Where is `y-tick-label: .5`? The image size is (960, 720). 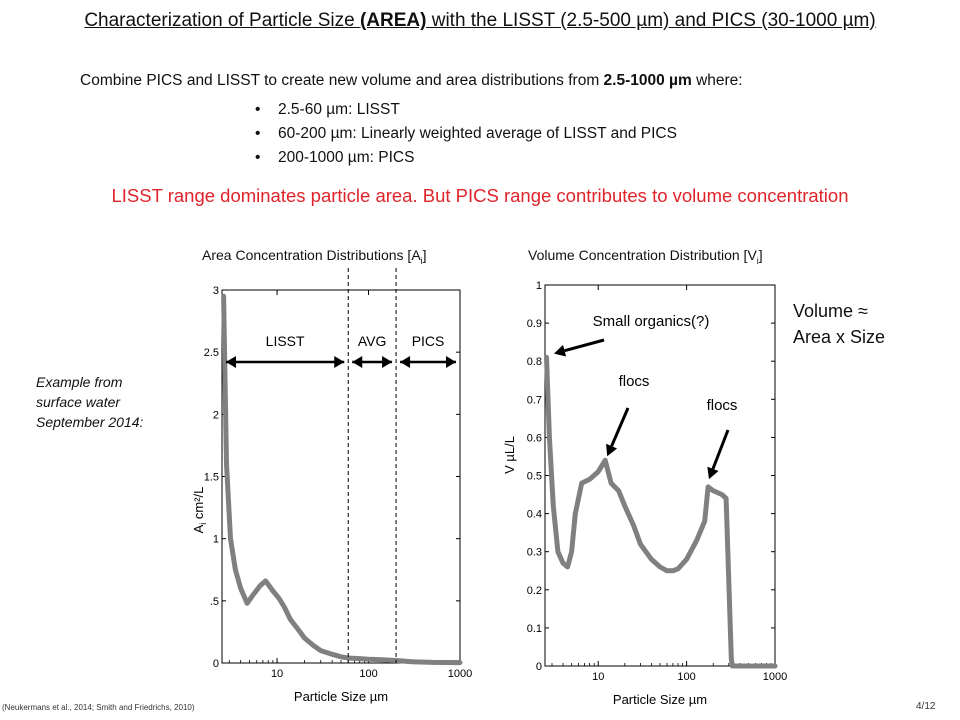 y-tick-label: .5 is located at coordinates (214, 602).